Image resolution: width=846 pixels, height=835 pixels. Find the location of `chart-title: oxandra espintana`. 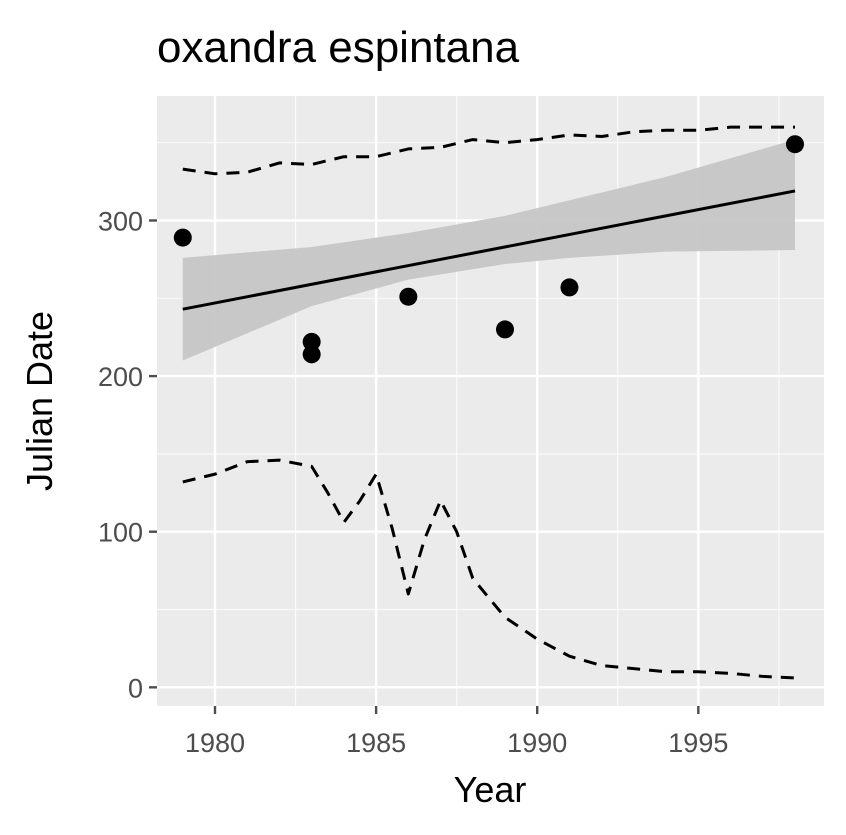

chart-title: oxandra espintana is located at coordinates (338, 47).